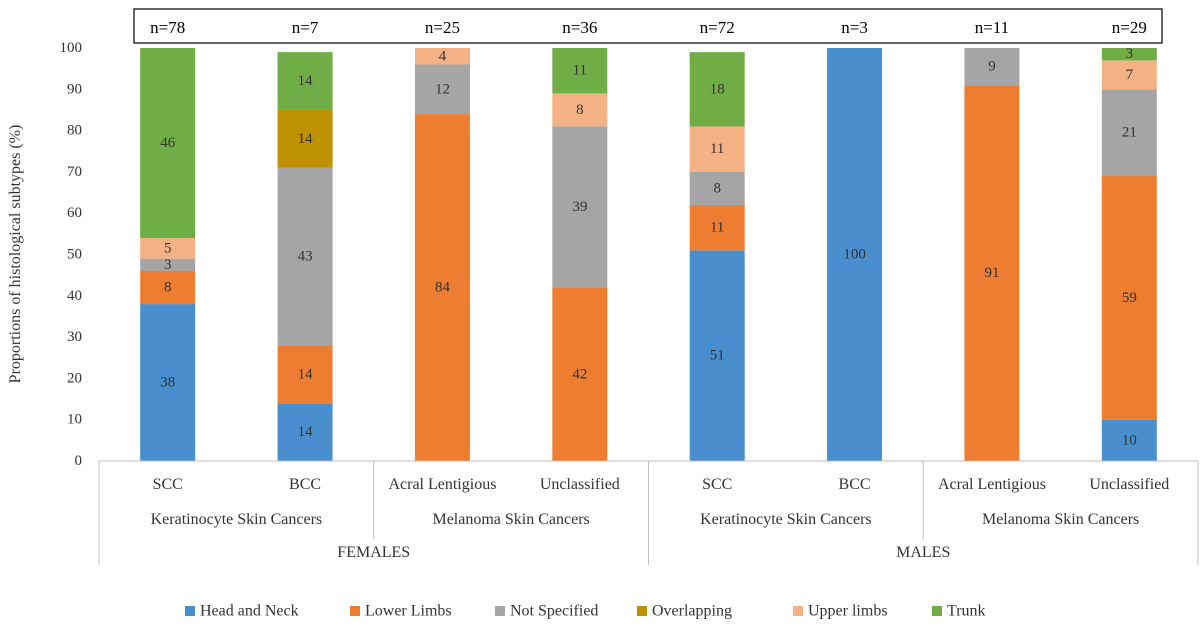  What do you see at coordinates (305, 27) in the screenshot?
I see `sample-size-label: n=7` at bounding box center [305, 27].